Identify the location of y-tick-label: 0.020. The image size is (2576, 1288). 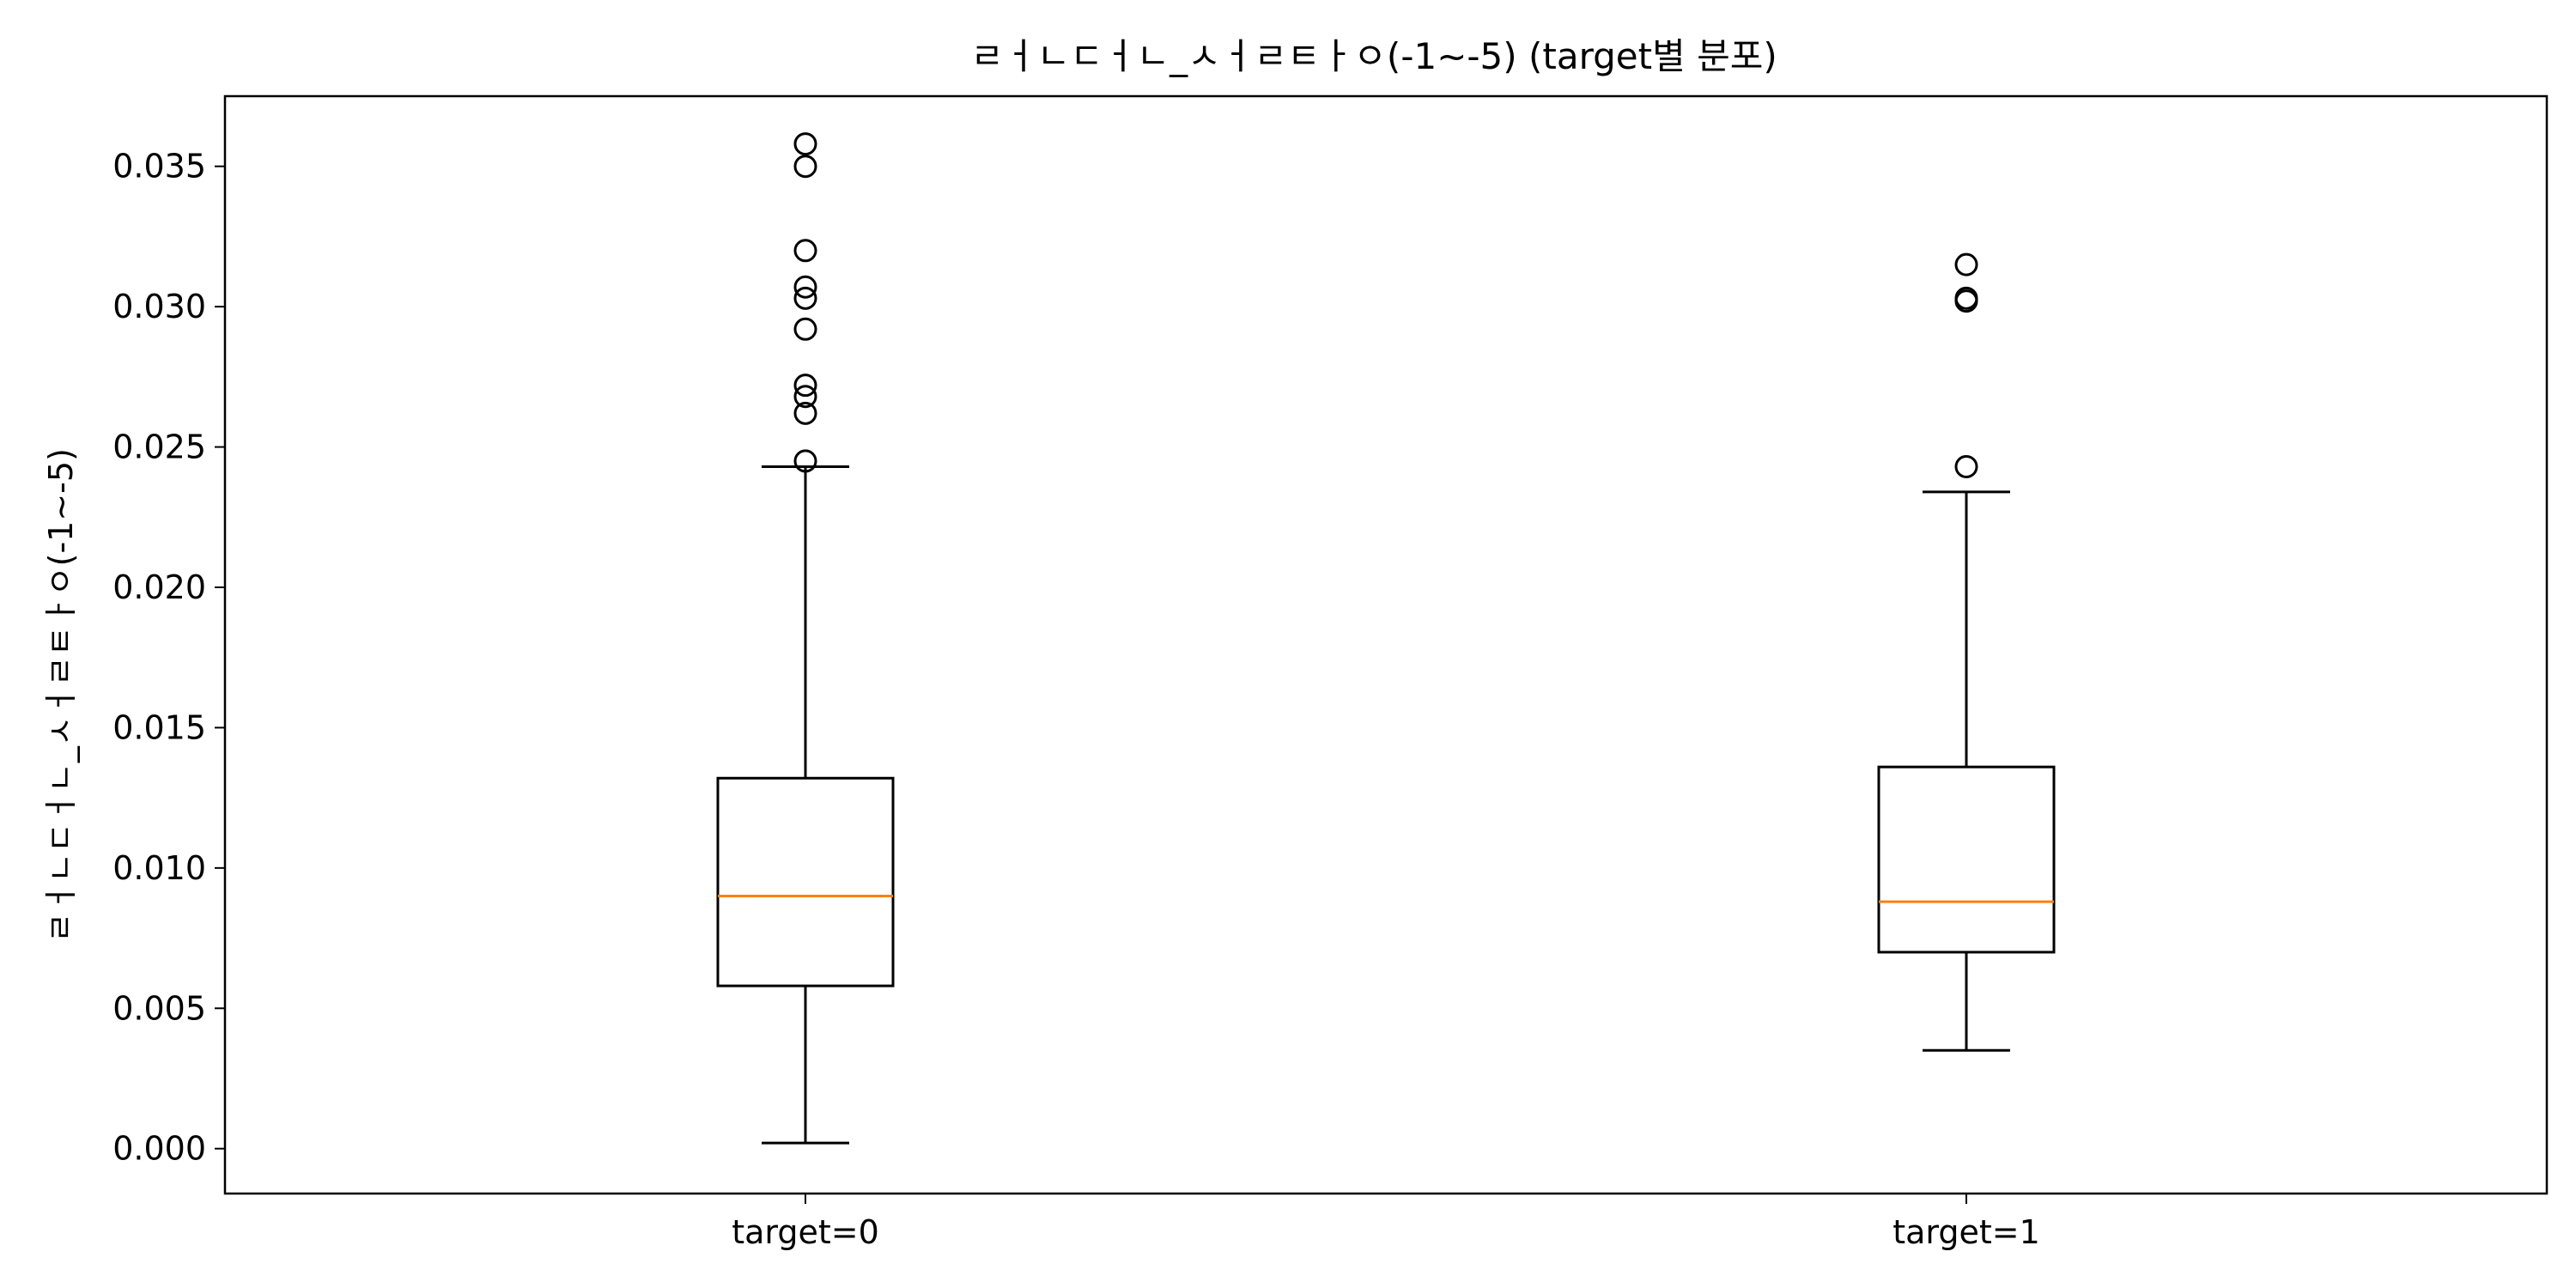
(159, 587).